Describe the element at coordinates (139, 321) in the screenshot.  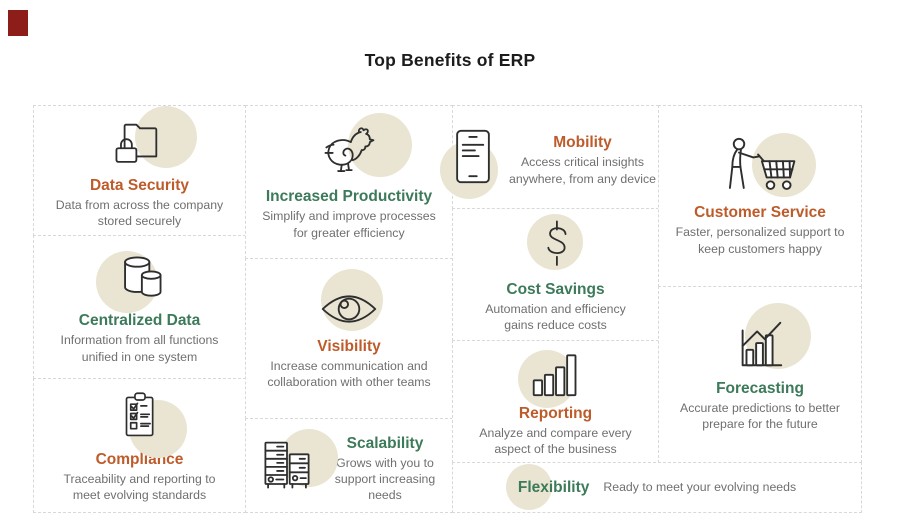
I see `card-title: Centralized Data` at that location.